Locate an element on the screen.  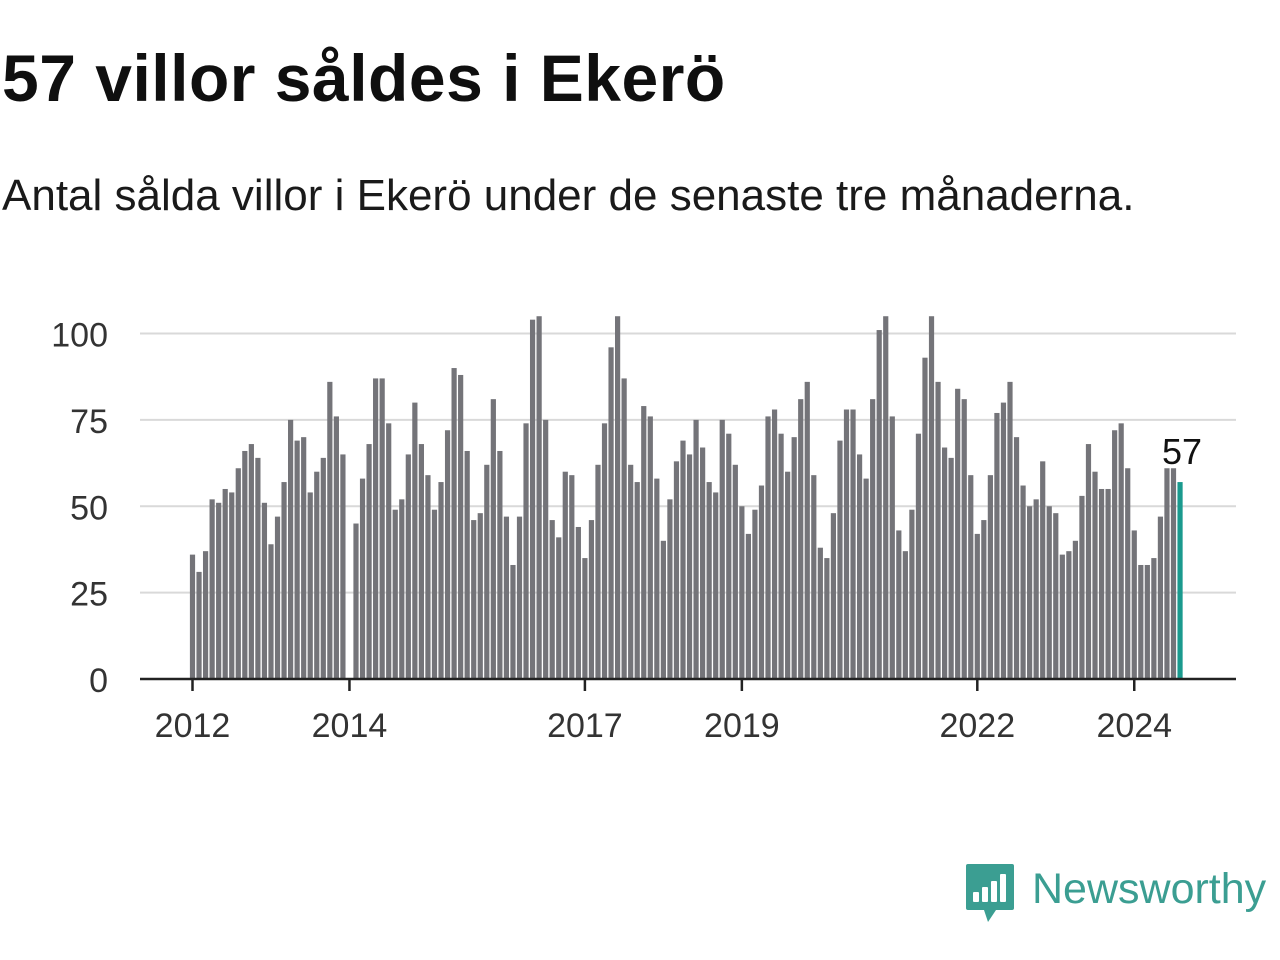
value-annotation: 57 is located at coordinates (1182, 451).